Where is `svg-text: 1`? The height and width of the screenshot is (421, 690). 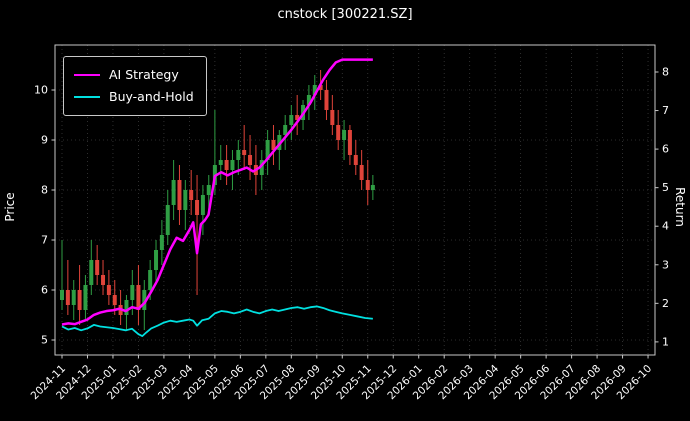
svg-text: 1 is located at coordinates (665, 341).